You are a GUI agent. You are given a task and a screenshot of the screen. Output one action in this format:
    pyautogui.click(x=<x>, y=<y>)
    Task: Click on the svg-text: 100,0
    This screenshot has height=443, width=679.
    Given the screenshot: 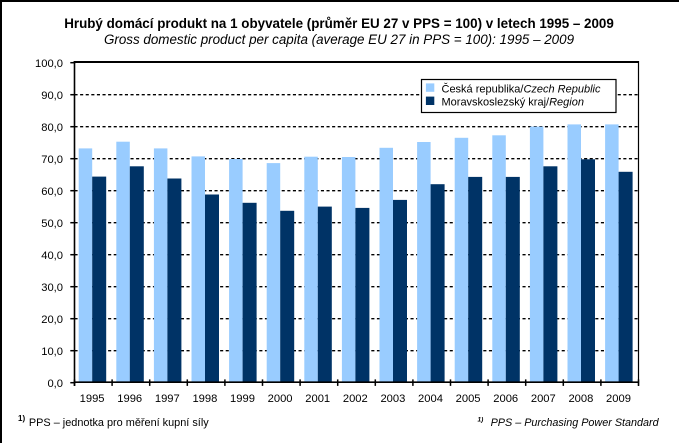 What is the action you would take?
    pyautogui.click(x=49, y=64)
    